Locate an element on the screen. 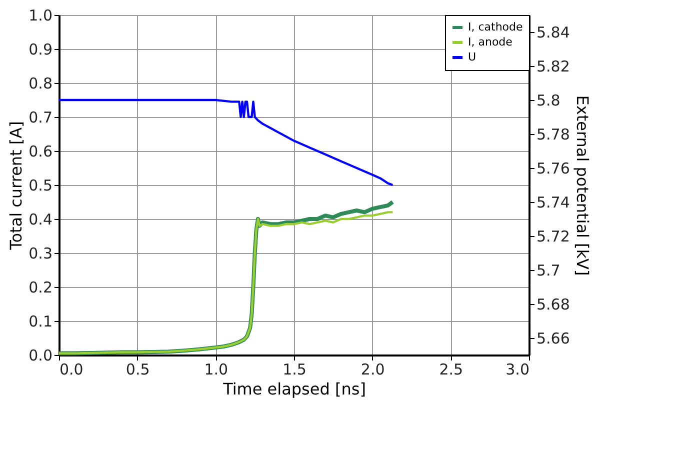 This screenshot has width=676, height=450. x-tick-label: 1.0 is located at coordinates (216, 369).